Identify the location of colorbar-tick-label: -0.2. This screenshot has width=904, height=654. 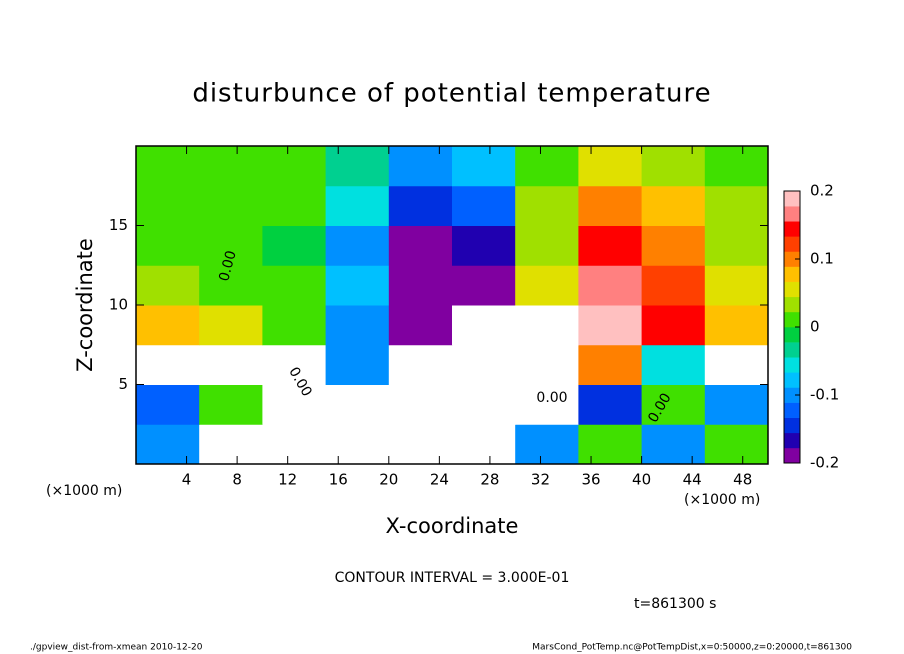
(824, 463).